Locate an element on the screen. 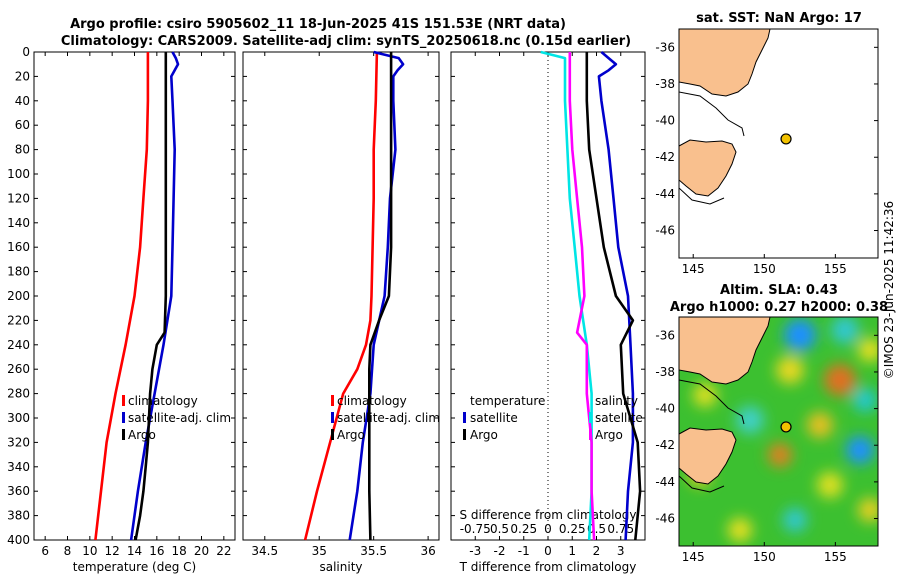 The height and width of the screenshot is (584, 900). imos-watermark: ©IMOS 23-Jun-2025 11:42:36 is located at coordinates (889, 290).